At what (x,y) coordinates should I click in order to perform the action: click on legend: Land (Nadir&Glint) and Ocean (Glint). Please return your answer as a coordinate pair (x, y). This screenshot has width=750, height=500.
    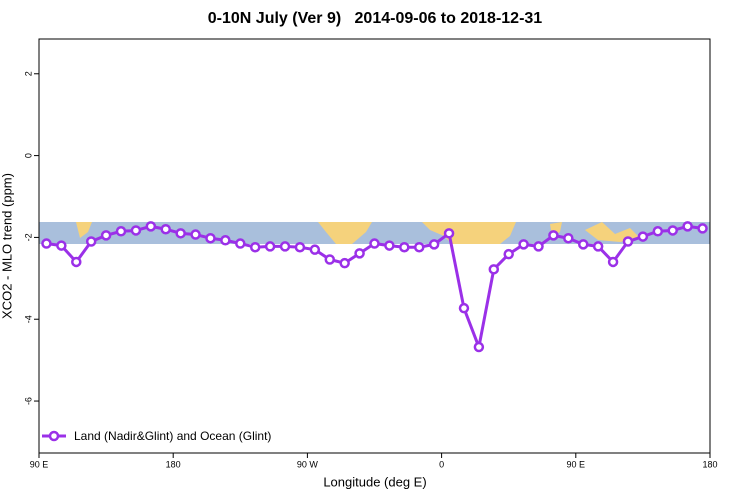
    Looking at the image, I should click on (156, 436).